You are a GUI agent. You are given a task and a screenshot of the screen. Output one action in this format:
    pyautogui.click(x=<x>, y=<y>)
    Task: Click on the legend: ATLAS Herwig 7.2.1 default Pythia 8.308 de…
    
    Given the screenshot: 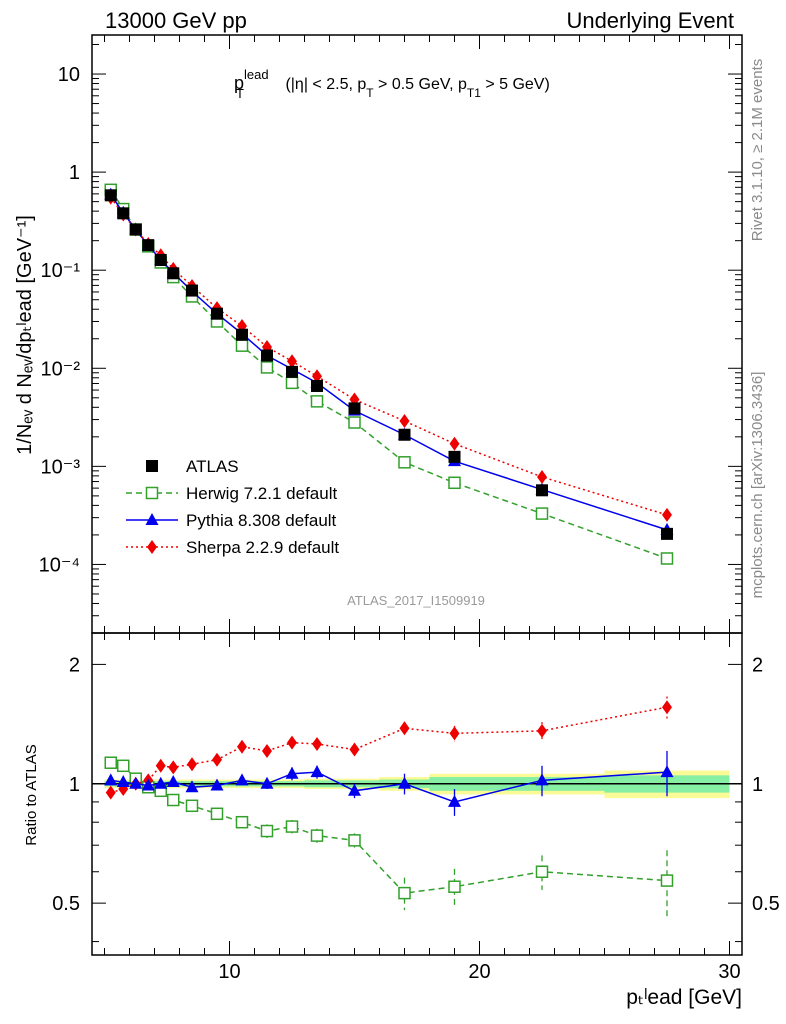 What is the action you would take?
    pyautogui.click(x=232, y=507)
    